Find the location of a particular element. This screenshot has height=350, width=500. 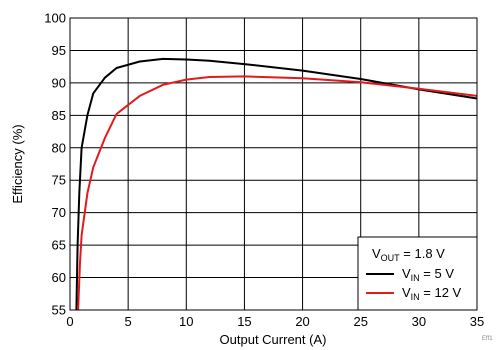

x-tick-label: 30 is located at coordinates (419, 321).